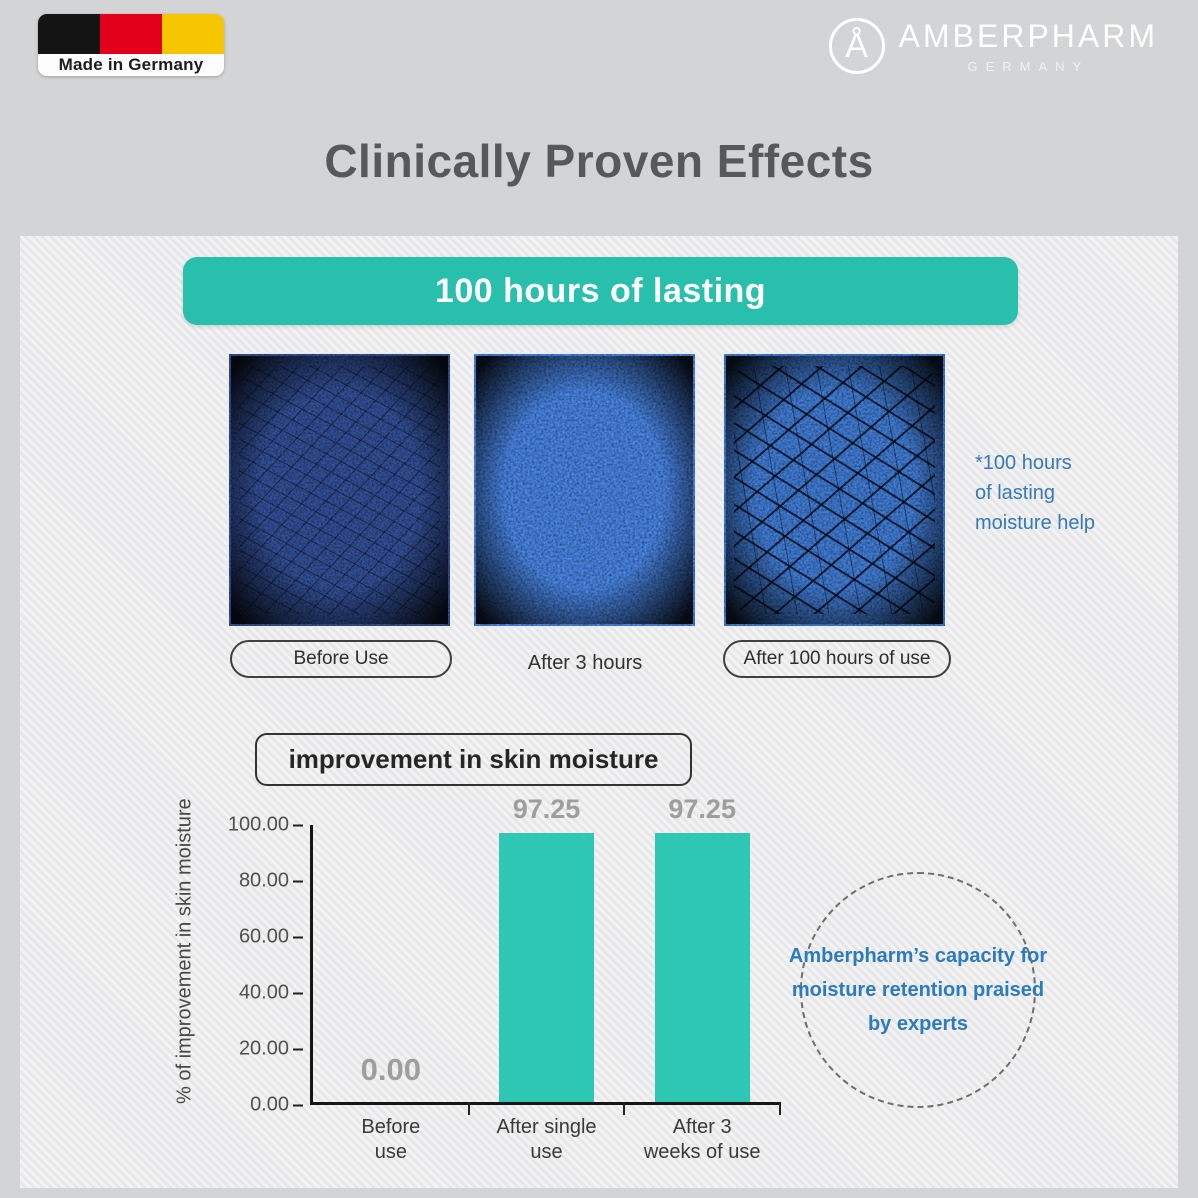 This screenshot has height=1198, width=1198. I want to click on brand-name: AMBERPHARM, so click(1028, 36).